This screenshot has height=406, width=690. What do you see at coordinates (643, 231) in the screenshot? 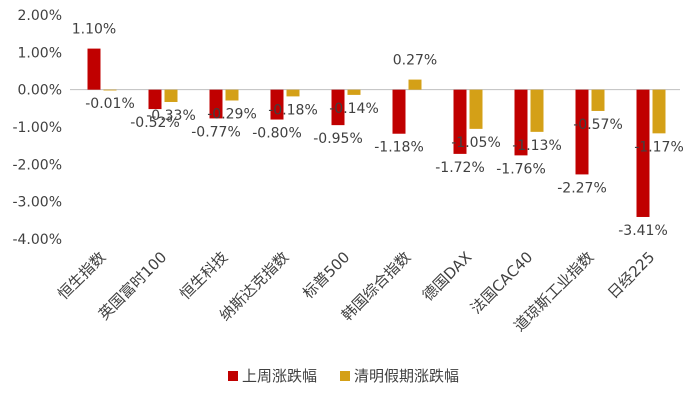
I see `data-label: -3.41%` at bounding box center [643, 231].